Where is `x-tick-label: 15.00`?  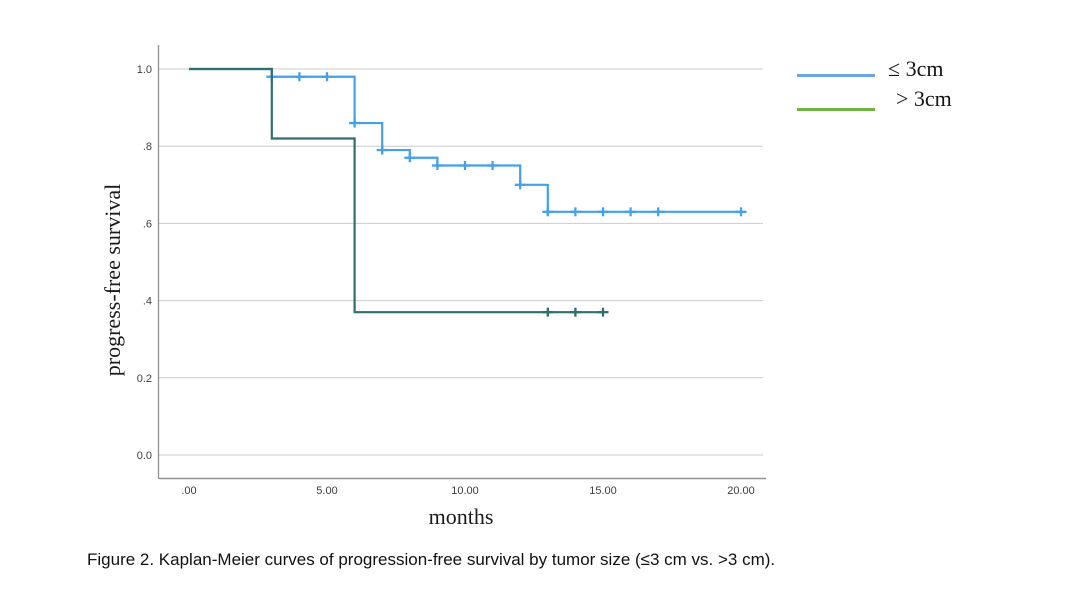 x-tick-label: 15.00 is located at coordinates (603, 491).